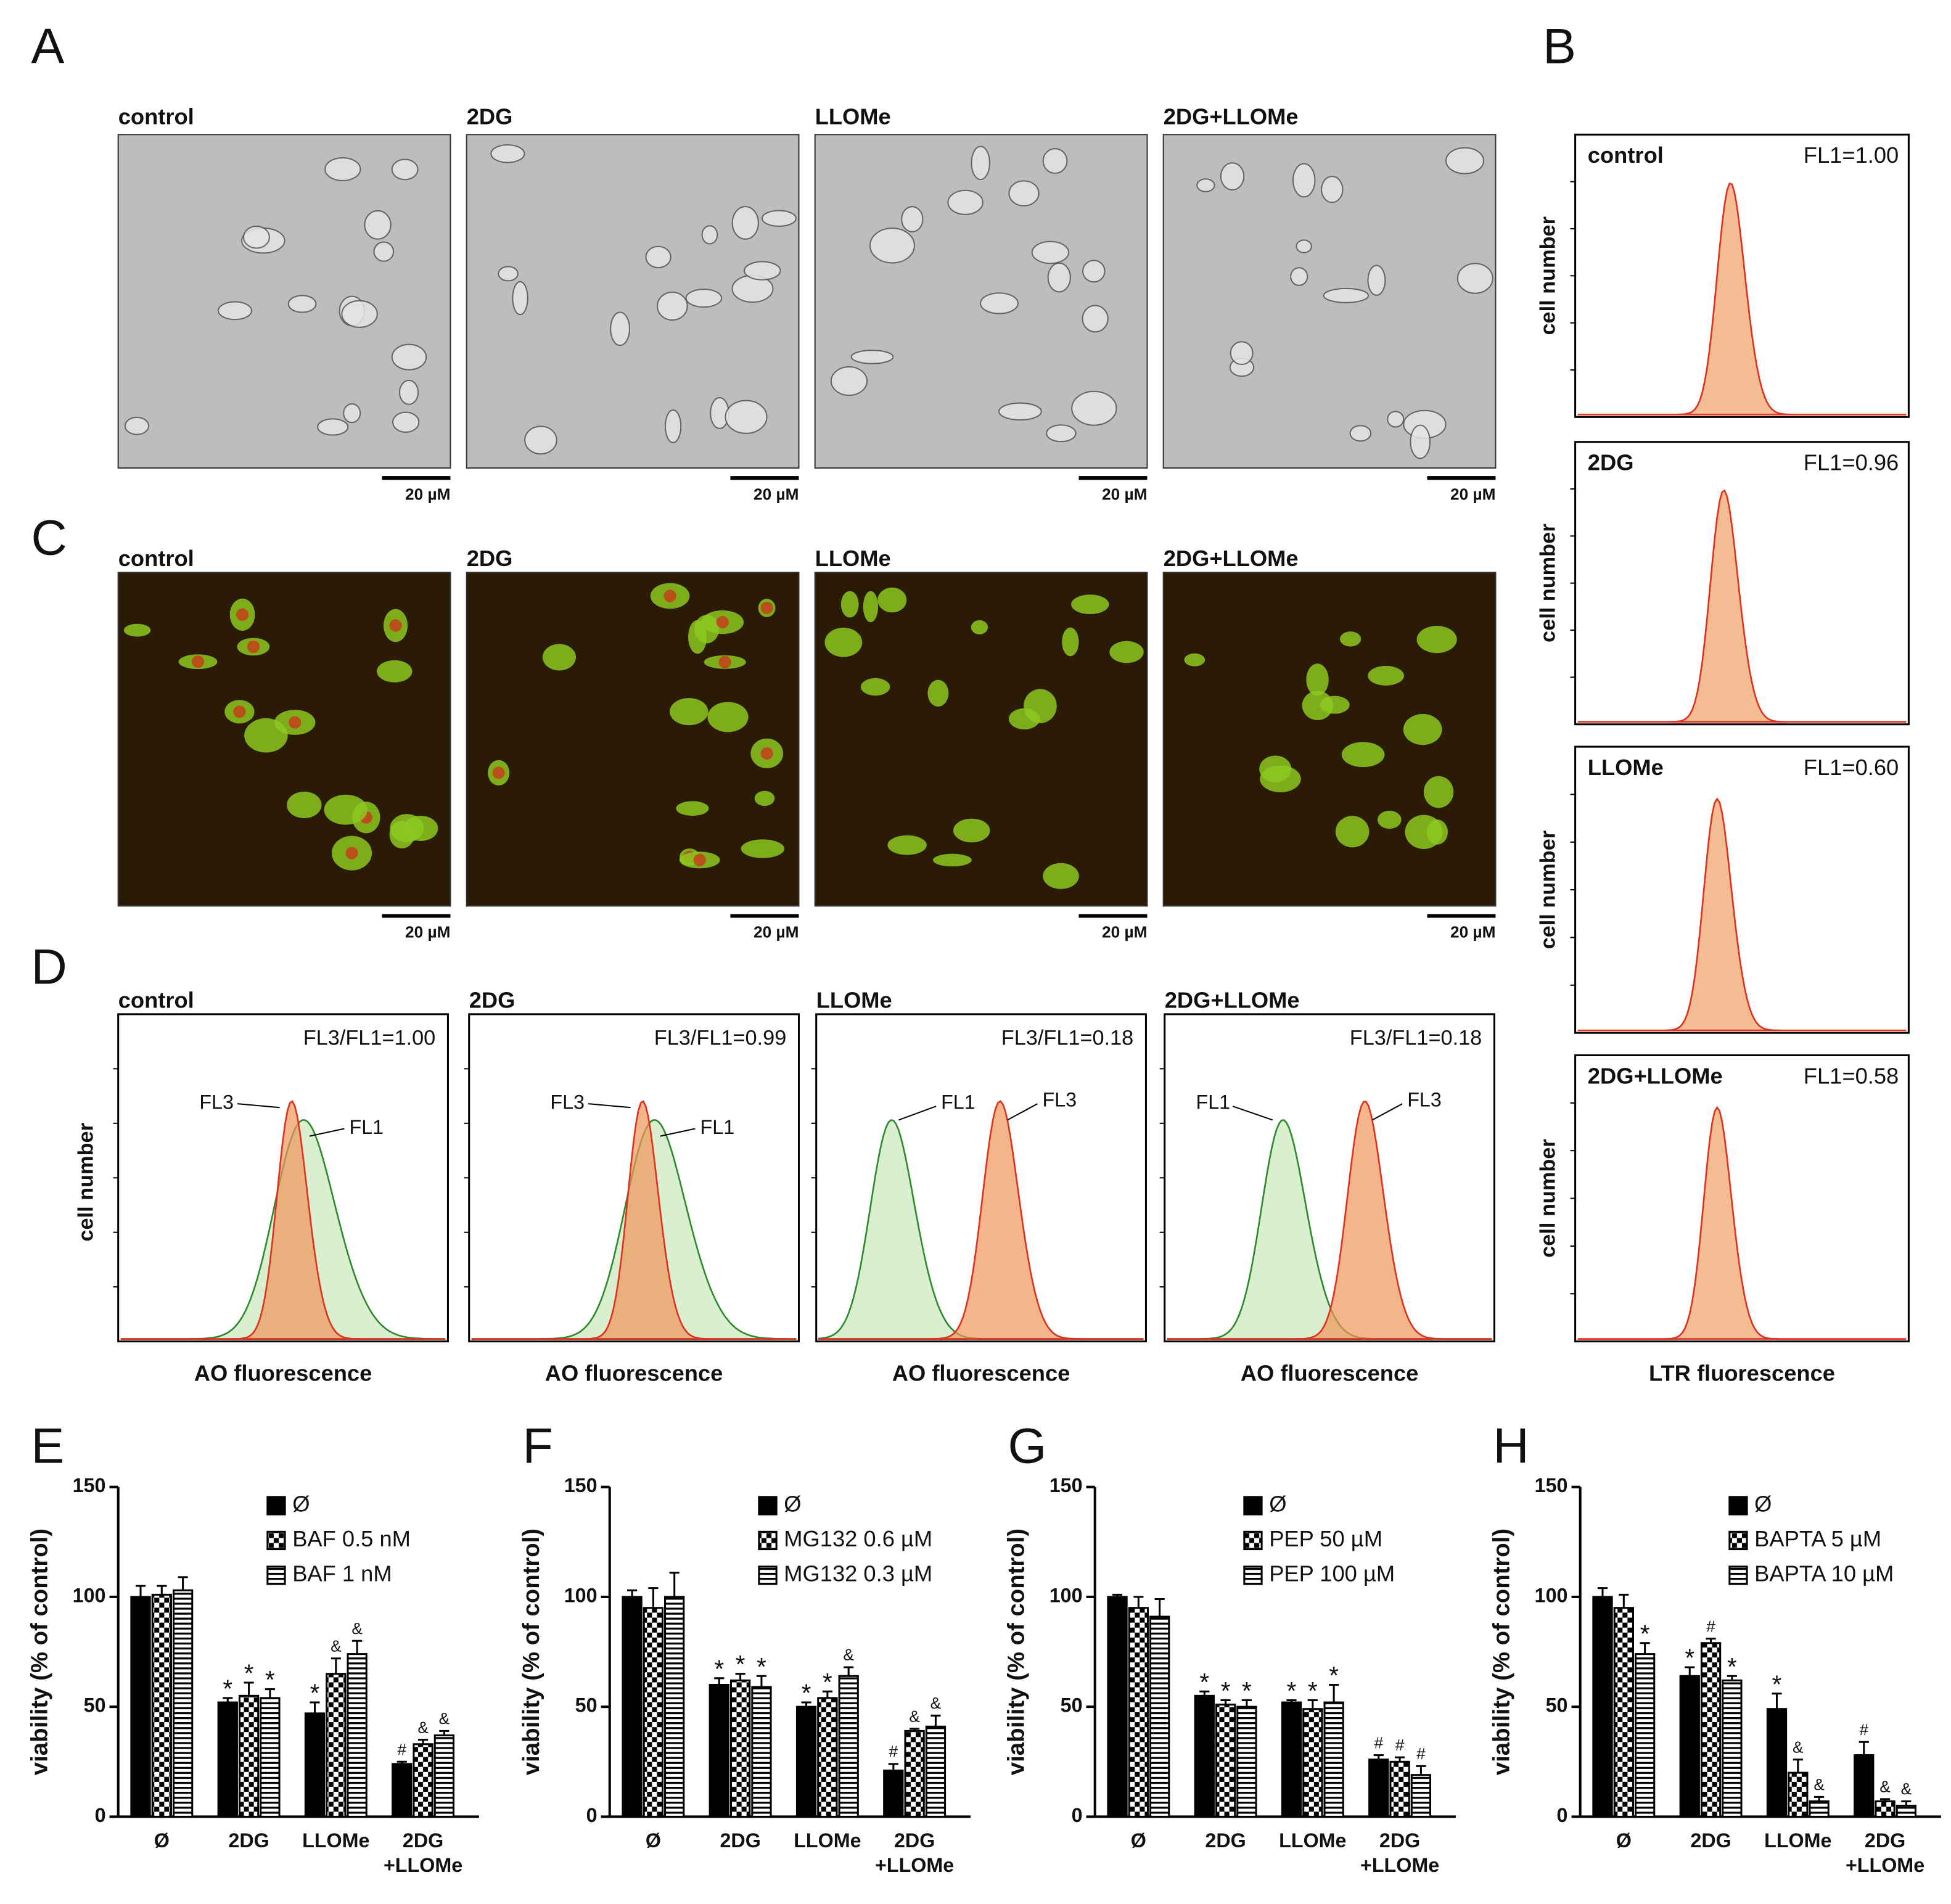  Describe the element at coordinates (301, 1504) in the screenshot. I see `legend-label: Ø` at that location.